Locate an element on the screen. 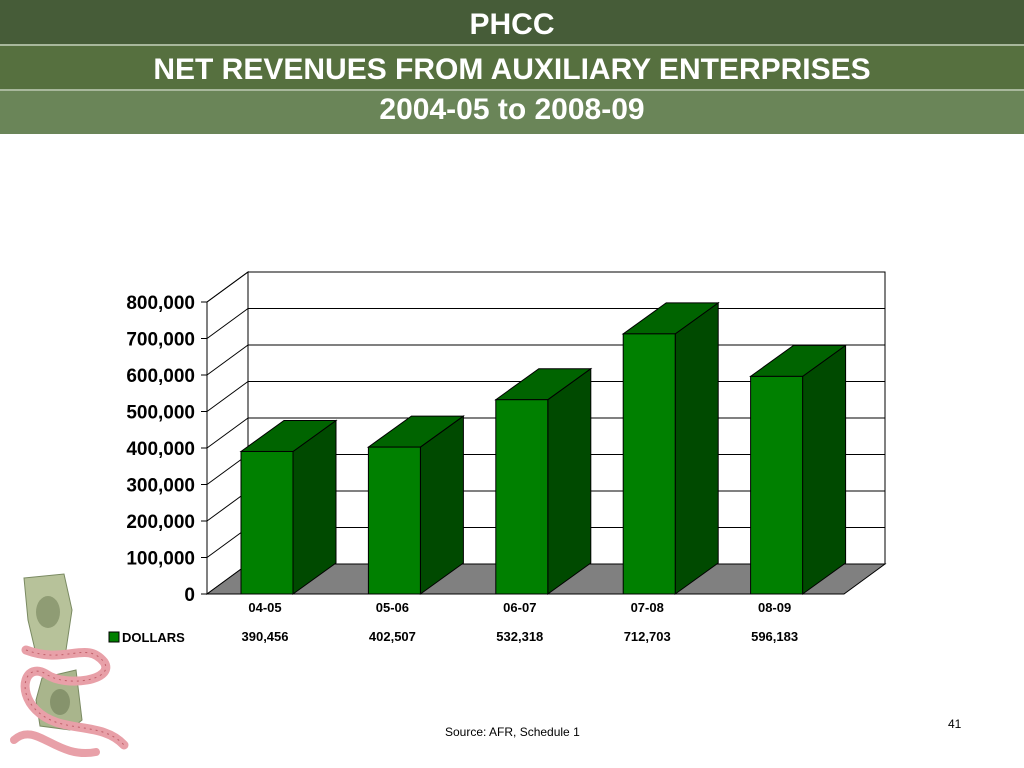 This screenshot has height=768, width=1024. x-tick-label: 05-06 is located at coordinates (392, 607).